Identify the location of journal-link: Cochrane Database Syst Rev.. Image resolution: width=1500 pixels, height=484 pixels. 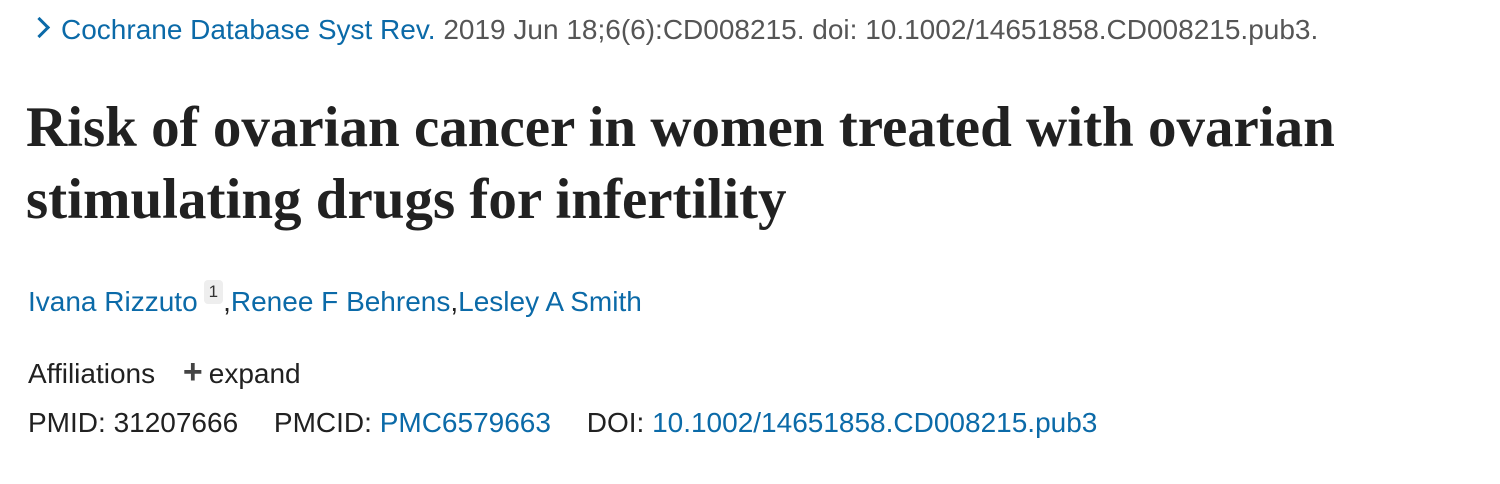
(248, 29).